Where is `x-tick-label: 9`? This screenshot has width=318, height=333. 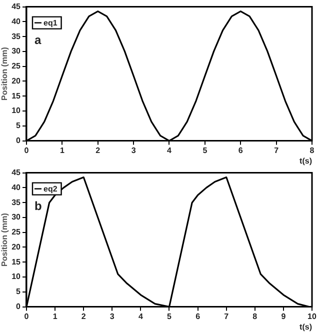
x-tick-label: 9 is located at coordinates (283, 316).